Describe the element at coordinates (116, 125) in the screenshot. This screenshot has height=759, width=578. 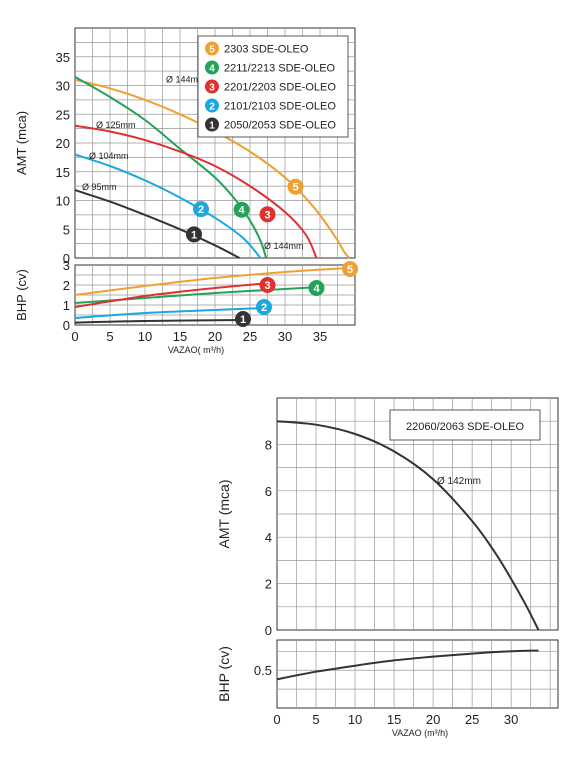
I see `curve-diameter-label: Ø 125mm` at that location.